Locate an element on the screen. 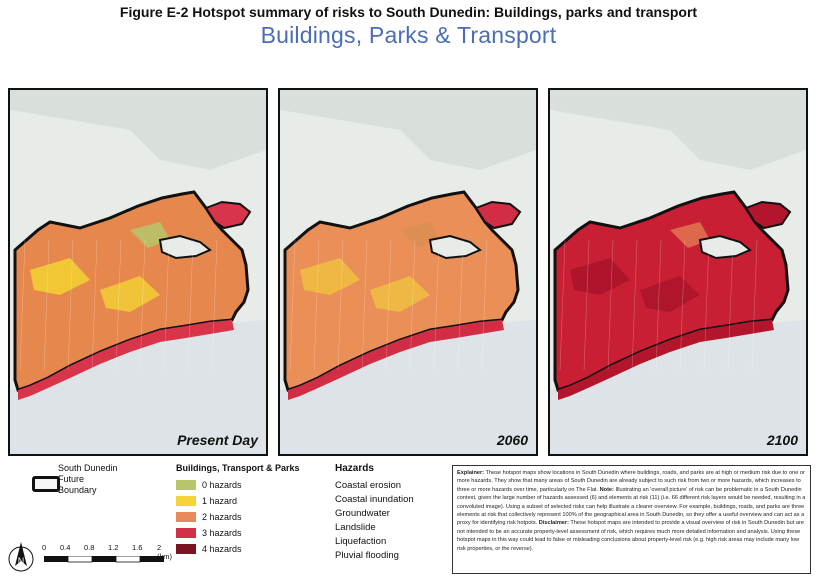  figure-subtitle: Buildings, Parks & Transport is located at coordinates (408, 35).